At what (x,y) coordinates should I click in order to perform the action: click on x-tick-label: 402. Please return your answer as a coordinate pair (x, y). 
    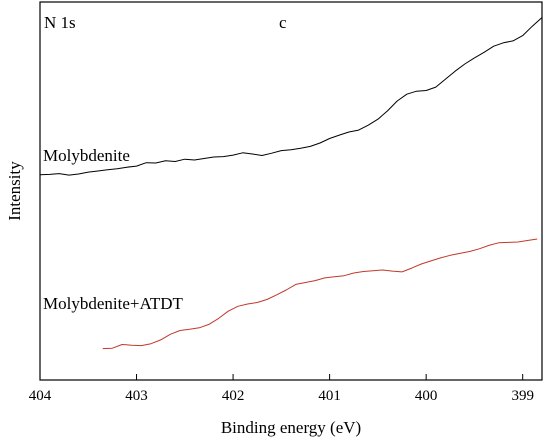
    Looking at the image, I should click on (233, 396).